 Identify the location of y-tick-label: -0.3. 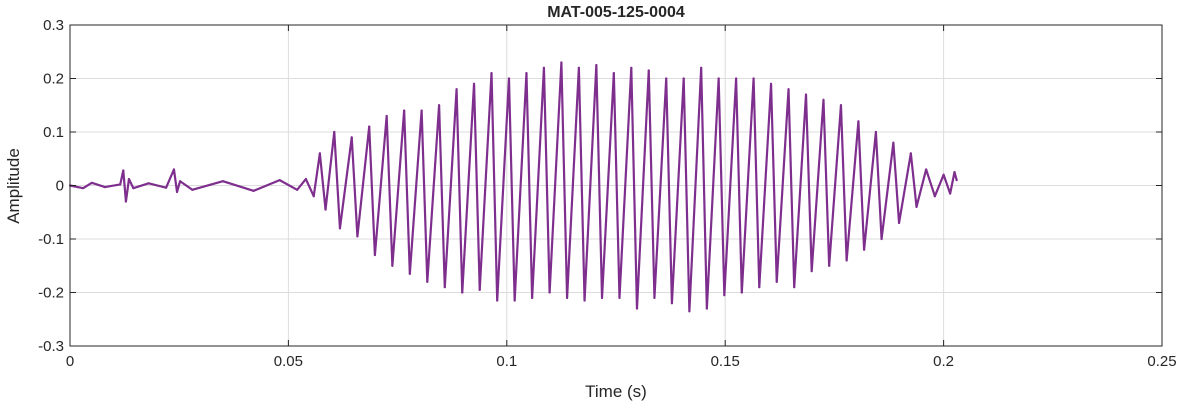
(51, 346).